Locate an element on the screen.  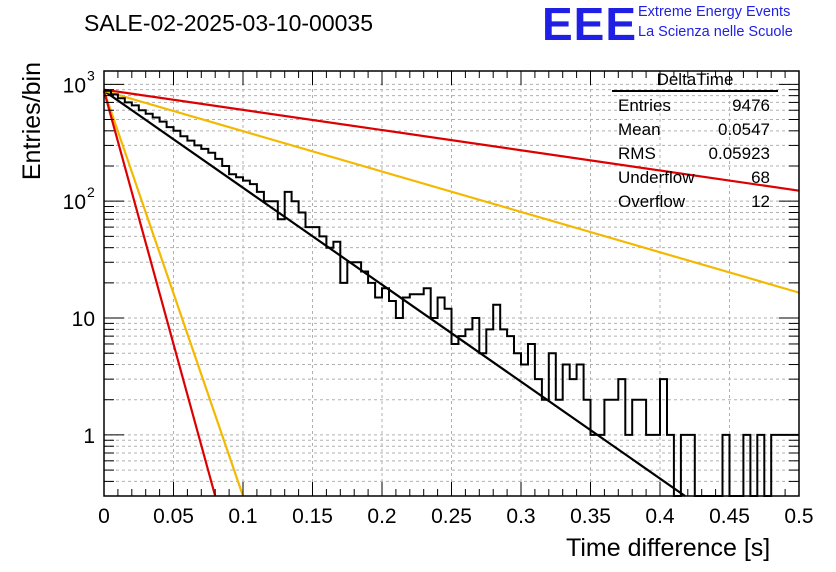
logo-line-1: Extreme Energy Events is located at coordinates (714, 12).